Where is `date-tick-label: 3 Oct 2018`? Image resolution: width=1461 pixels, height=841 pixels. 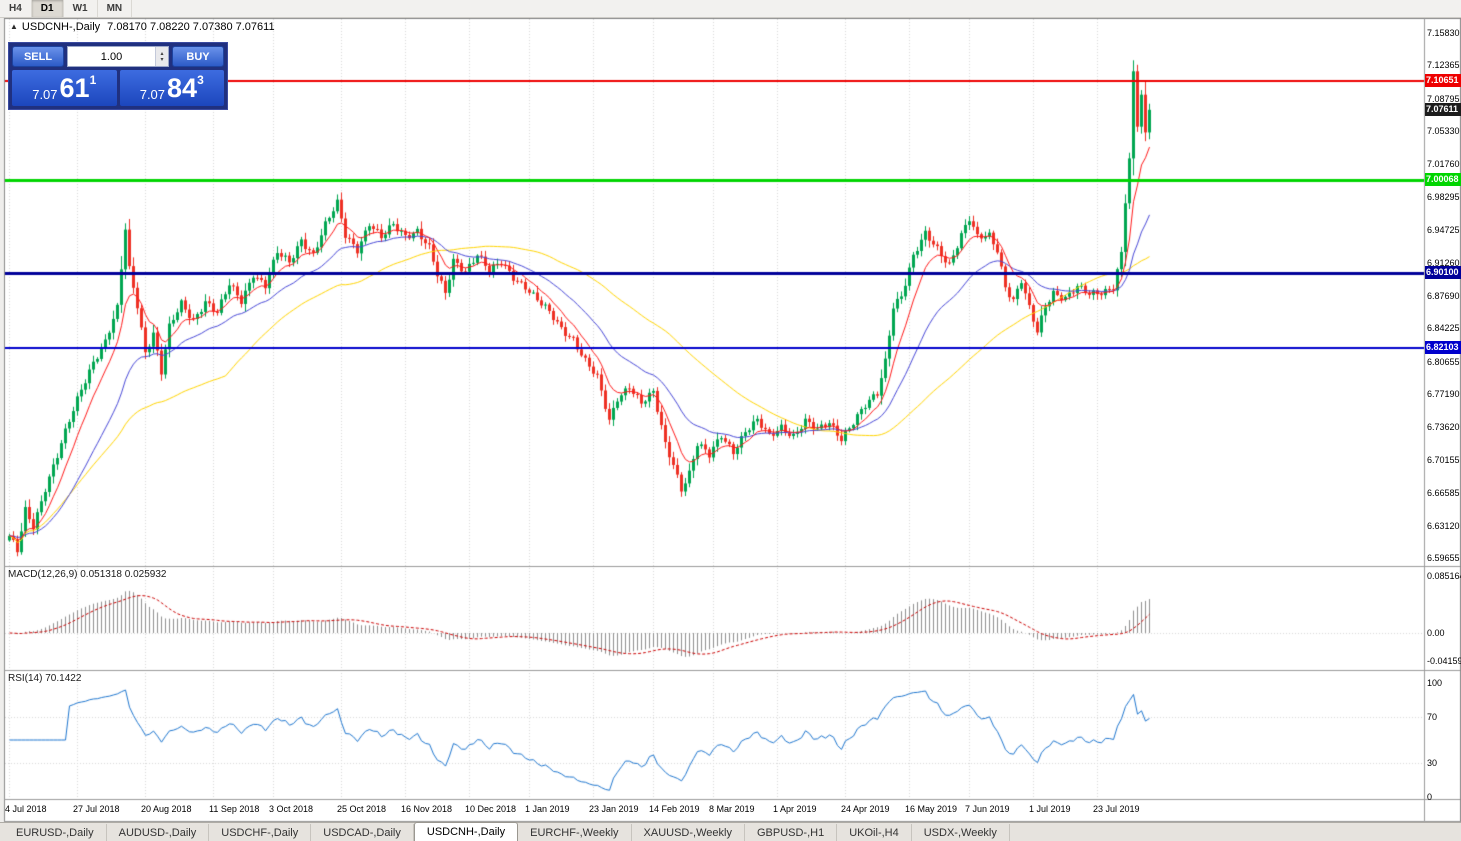 date-tick-label: 3 Oct 2018 is located at coordinates (291, 809).